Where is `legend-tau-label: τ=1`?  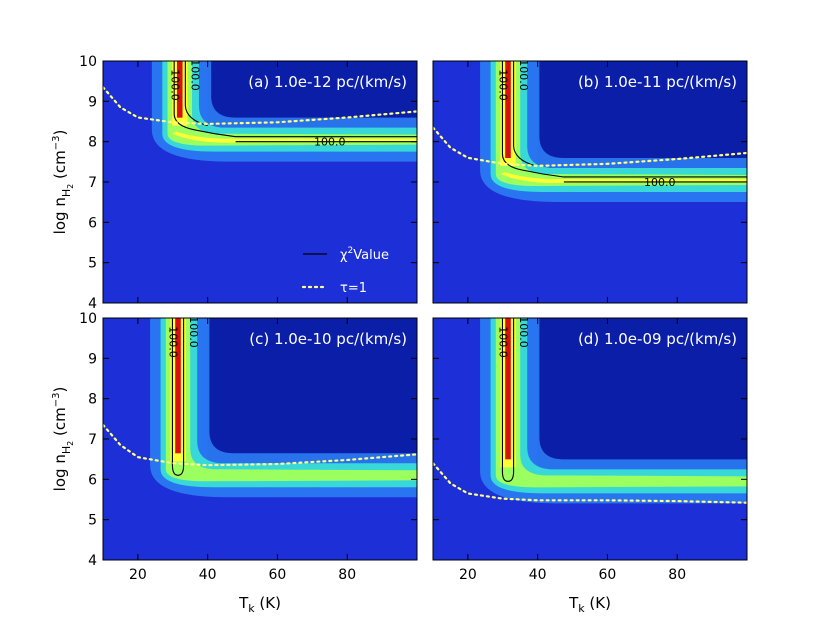 legend-tau-label: τ=1 is located at coordinates (353, 288).